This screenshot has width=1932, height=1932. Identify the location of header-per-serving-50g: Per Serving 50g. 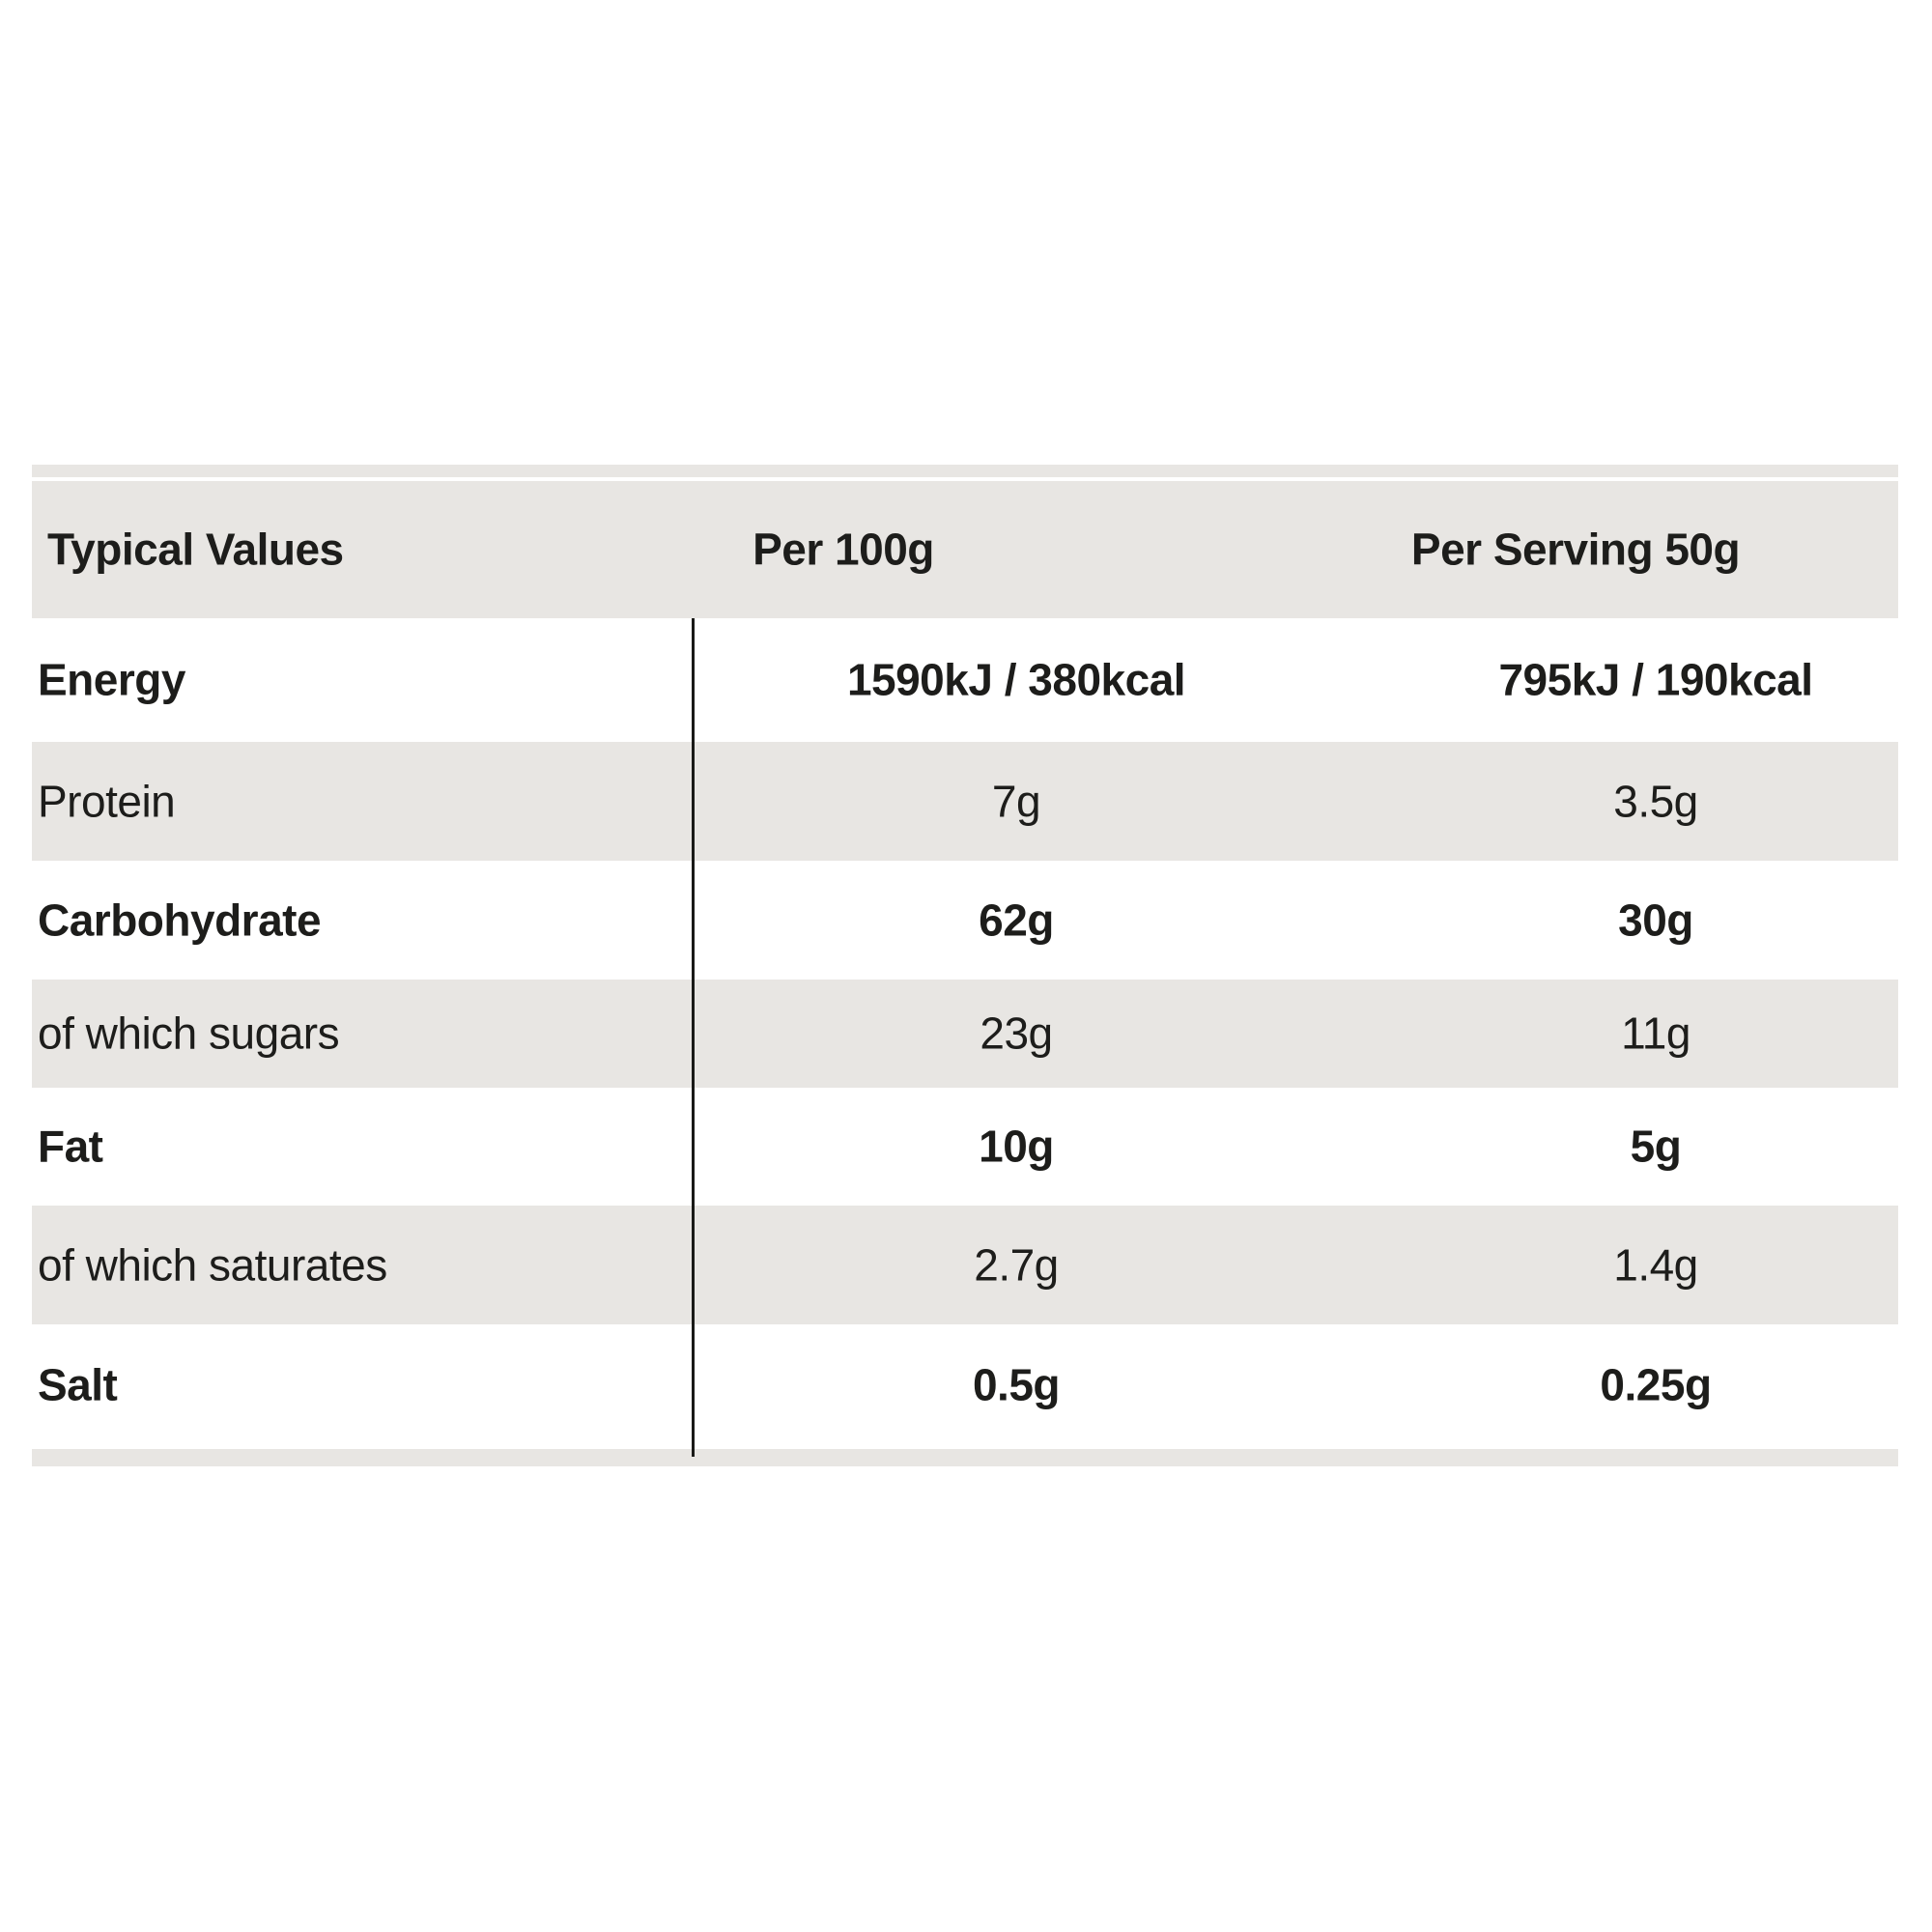
(1575, 549).